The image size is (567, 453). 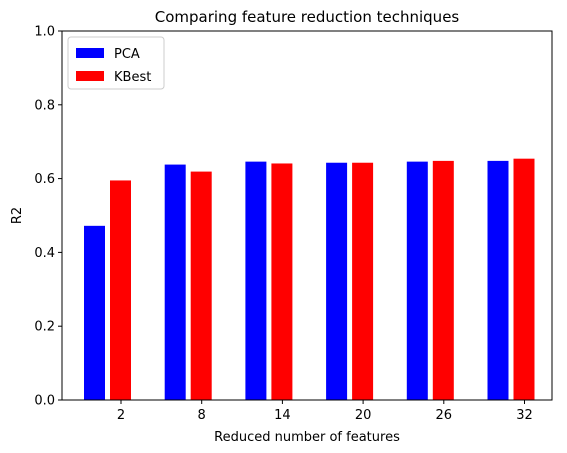 I want to click on y-tick-label: 0.8, so click(x=44, y=105).